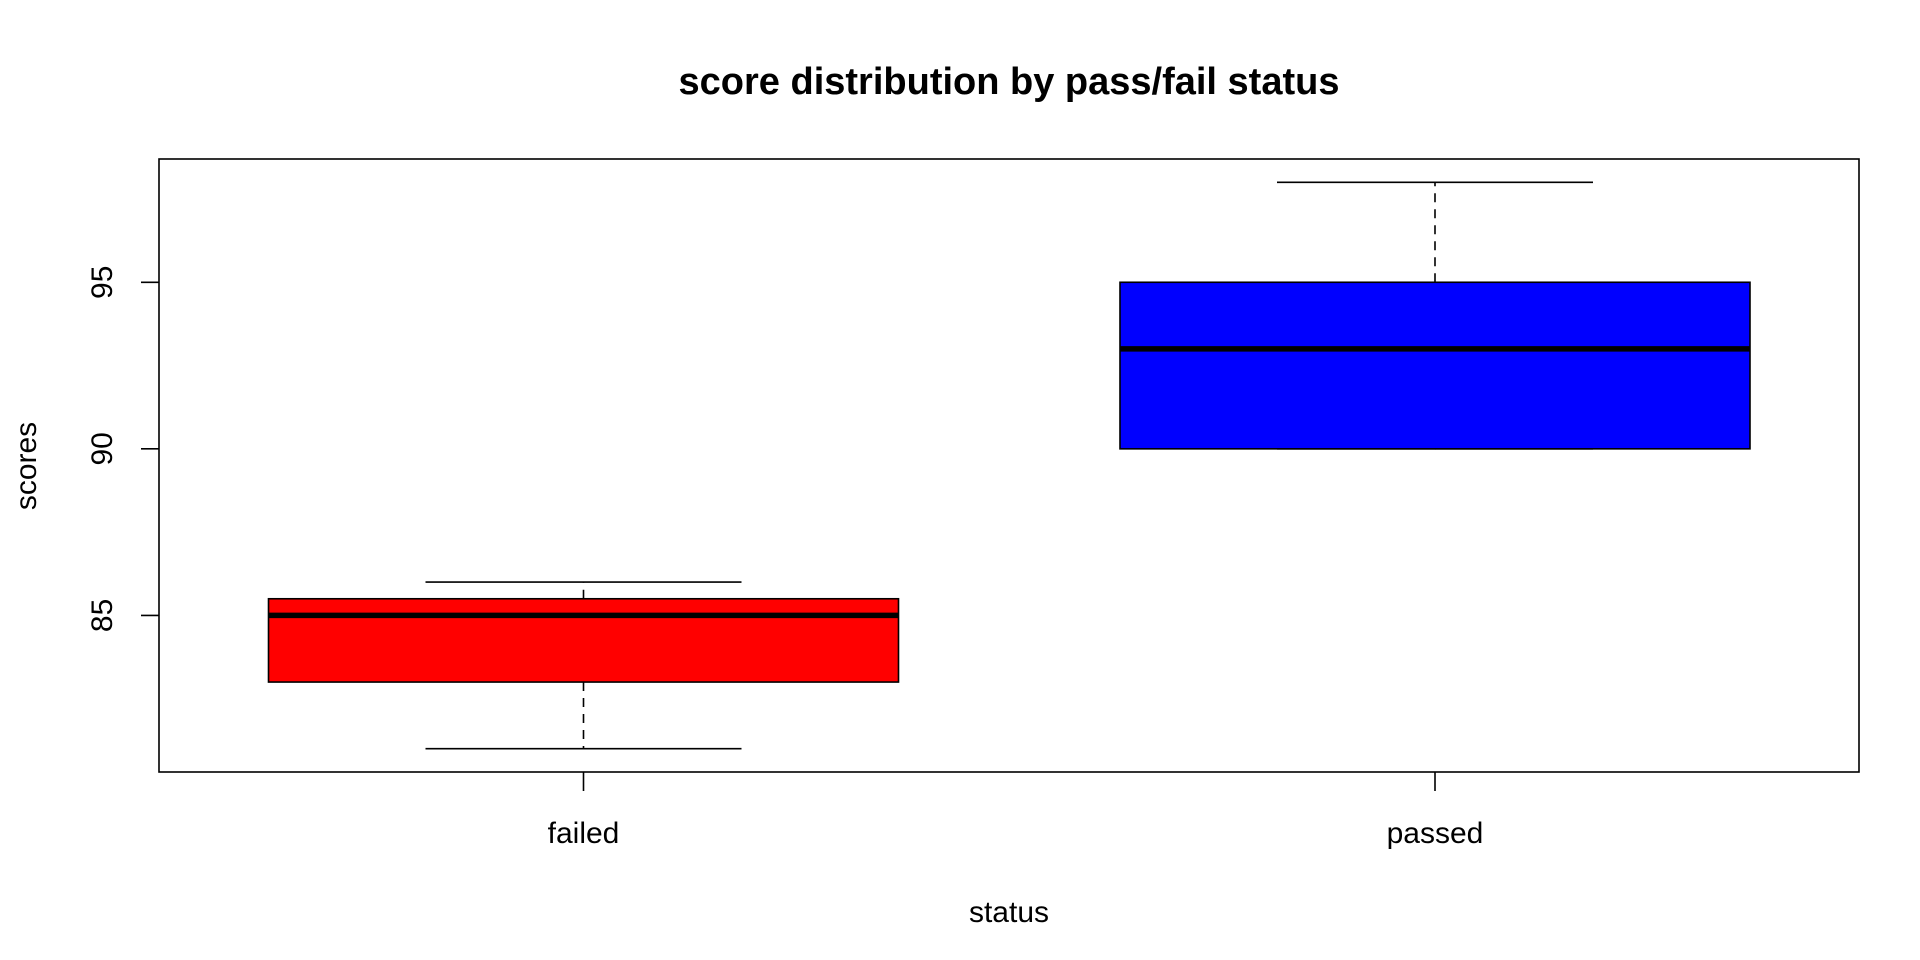 Image resolution: width=1920 pixels, height=960 pixels. I want to click on box-passed, so click(1435, 315).